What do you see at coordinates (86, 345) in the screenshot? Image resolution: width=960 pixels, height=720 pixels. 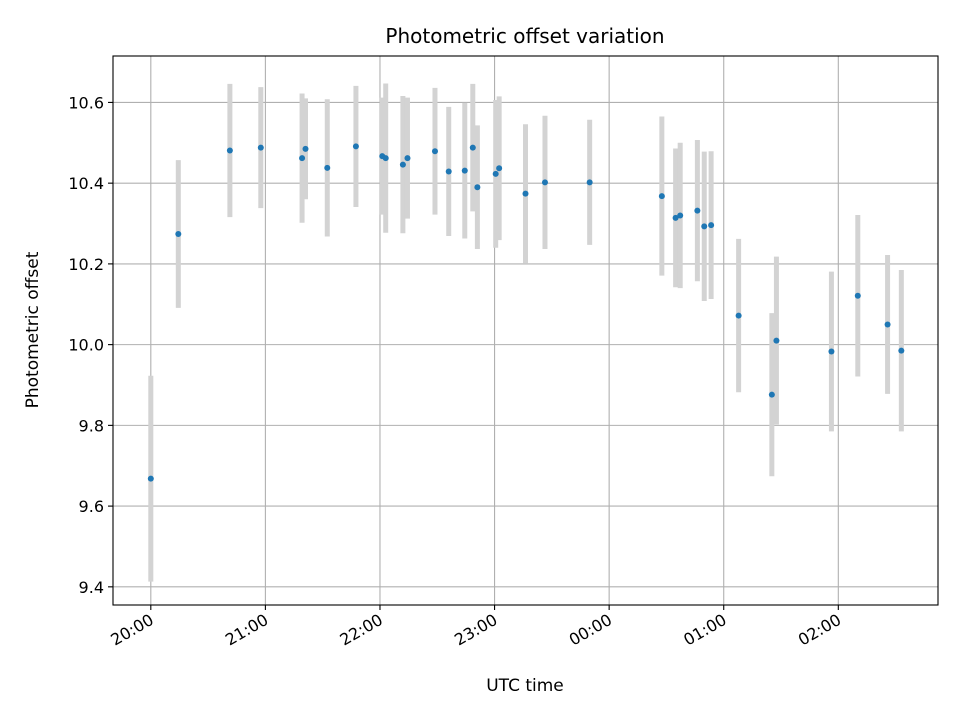 I see `y-tick-label: 10.0` at bounding box center [86, 345].